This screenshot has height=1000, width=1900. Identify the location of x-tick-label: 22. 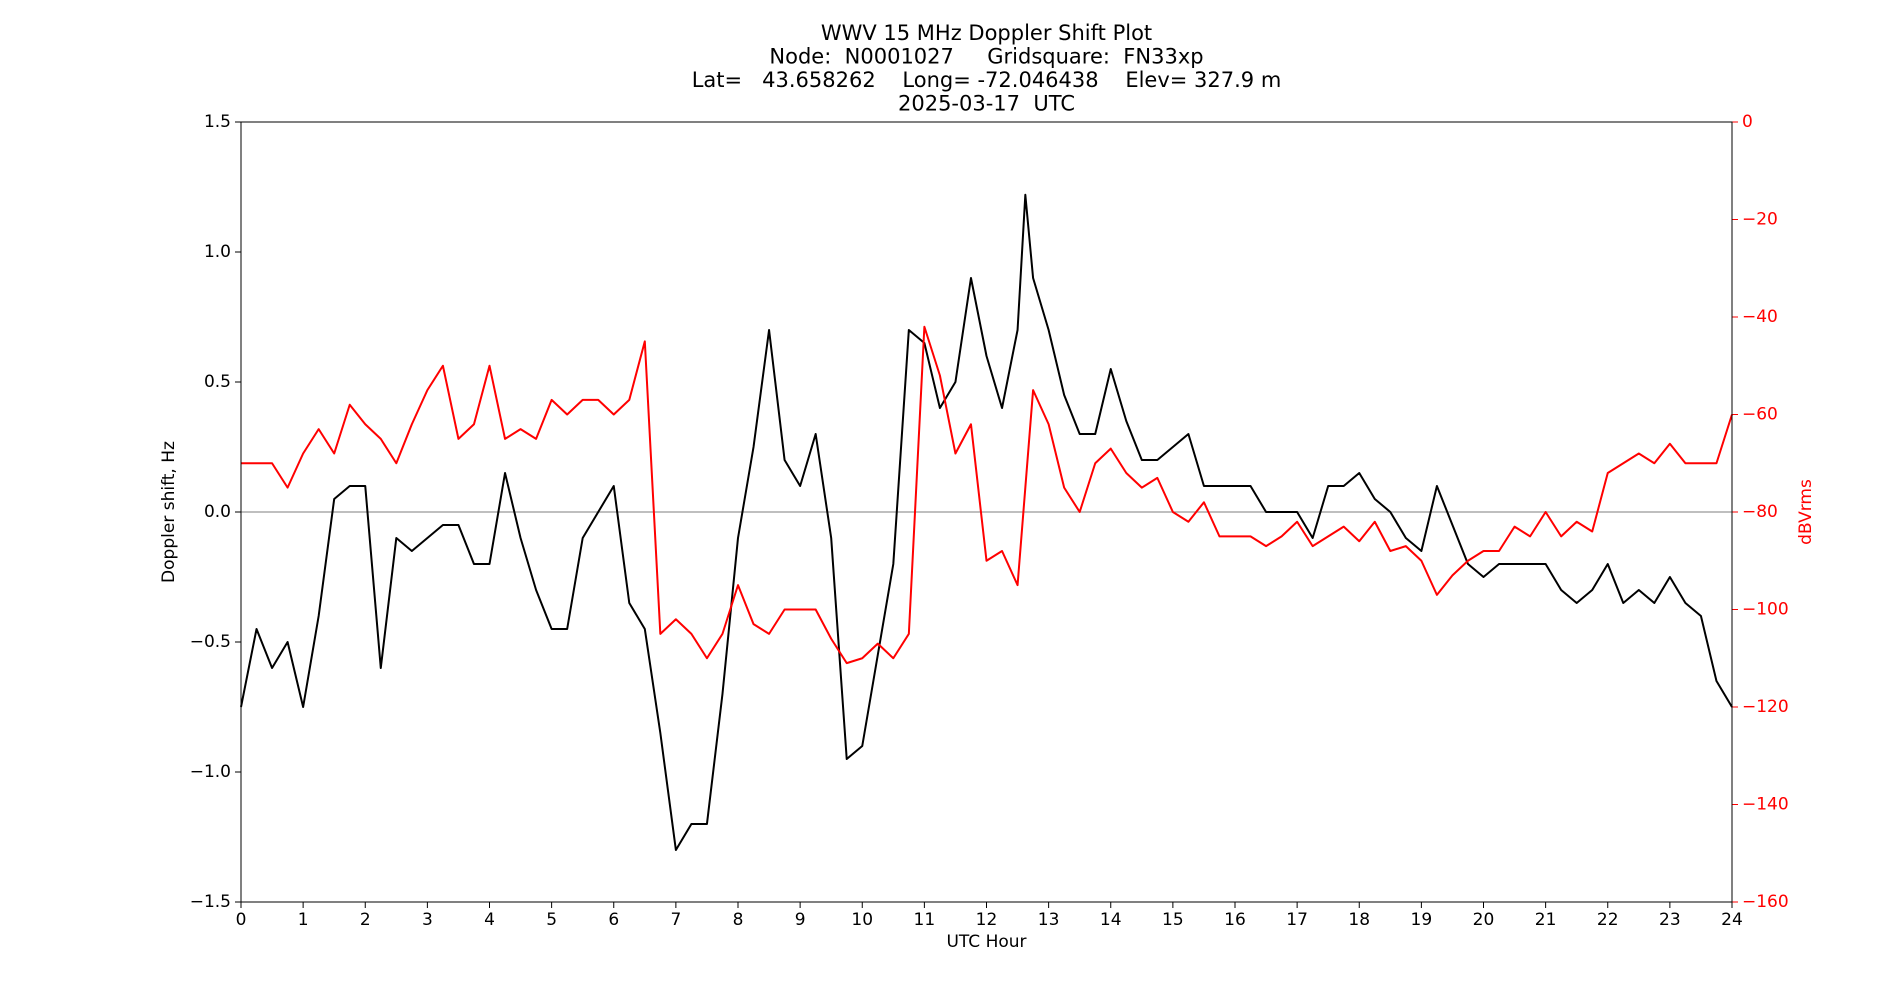
(1608, 920).